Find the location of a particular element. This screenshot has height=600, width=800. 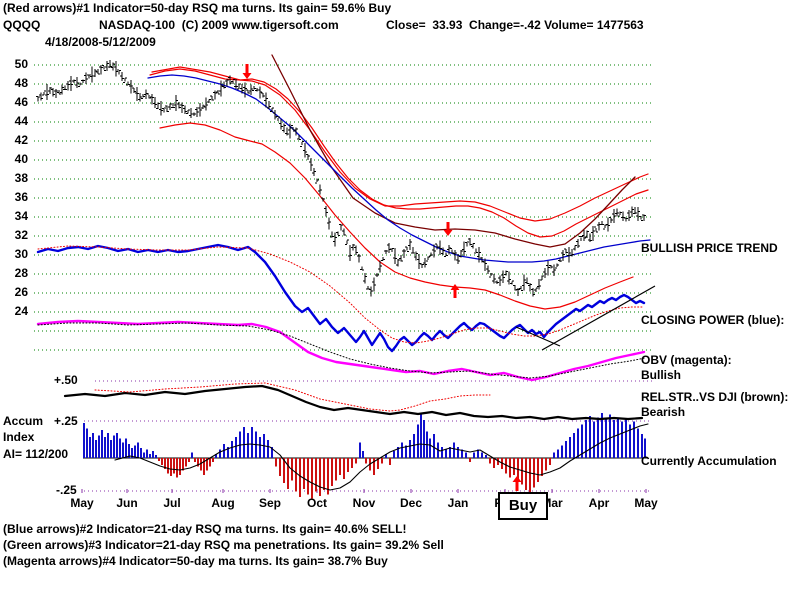

price-axis-label-26: 26 is located at coordinates (21, 292).